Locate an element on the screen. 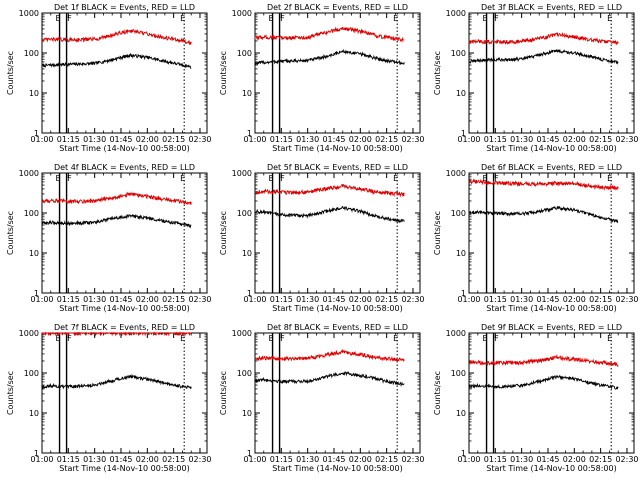  panel-title: Det 1f BLACK = Events, RED = LLD is located at coordinates (124, 7).